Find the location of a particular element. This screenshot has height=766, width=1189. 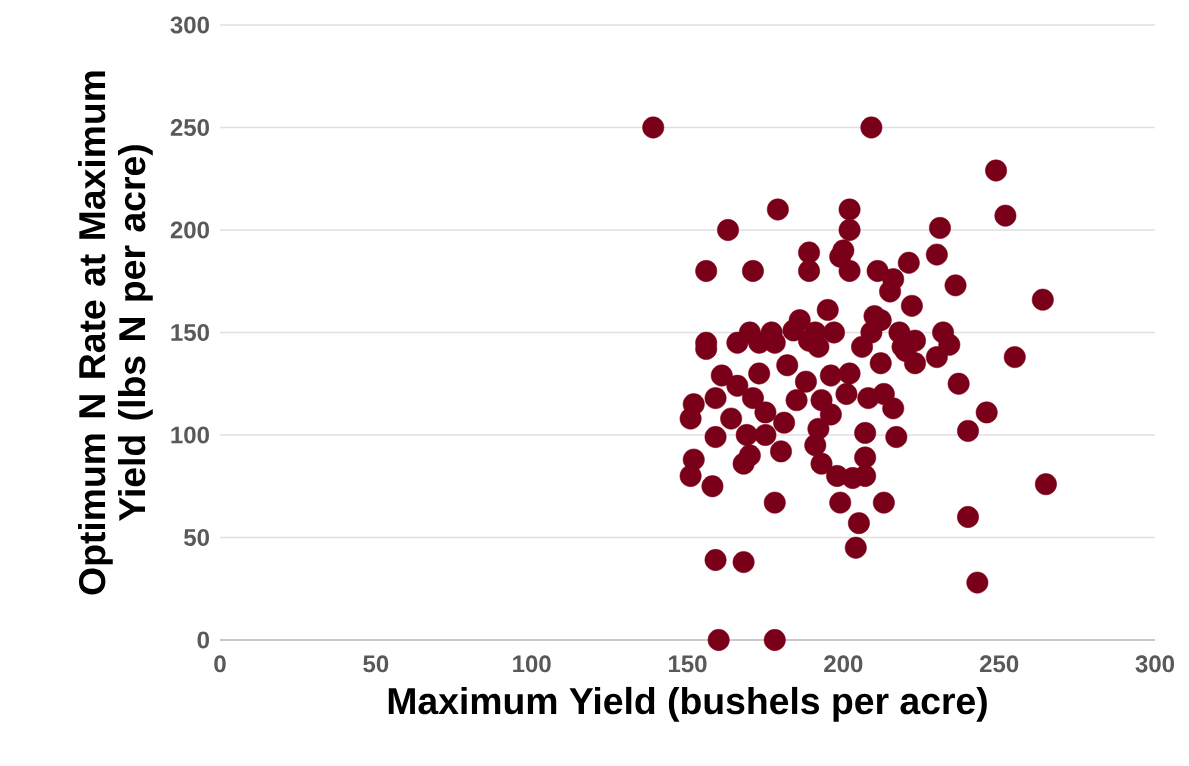

y-tick-label: 250 is located at coordinates (189, 127).